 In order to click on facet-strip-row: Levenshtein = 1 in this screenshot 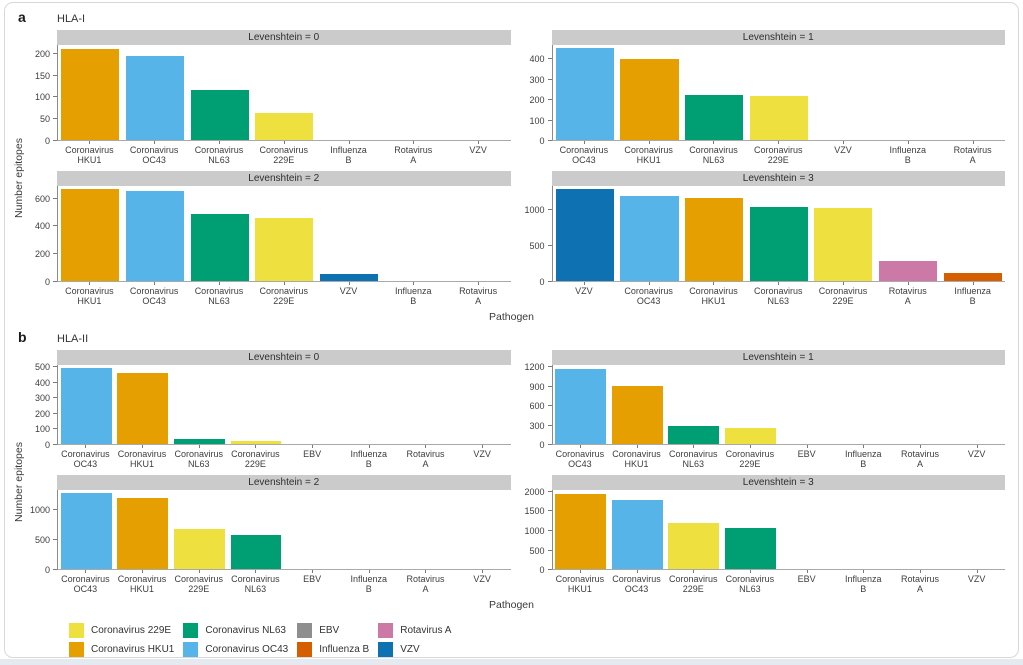, I will do `click(762, 37)`.